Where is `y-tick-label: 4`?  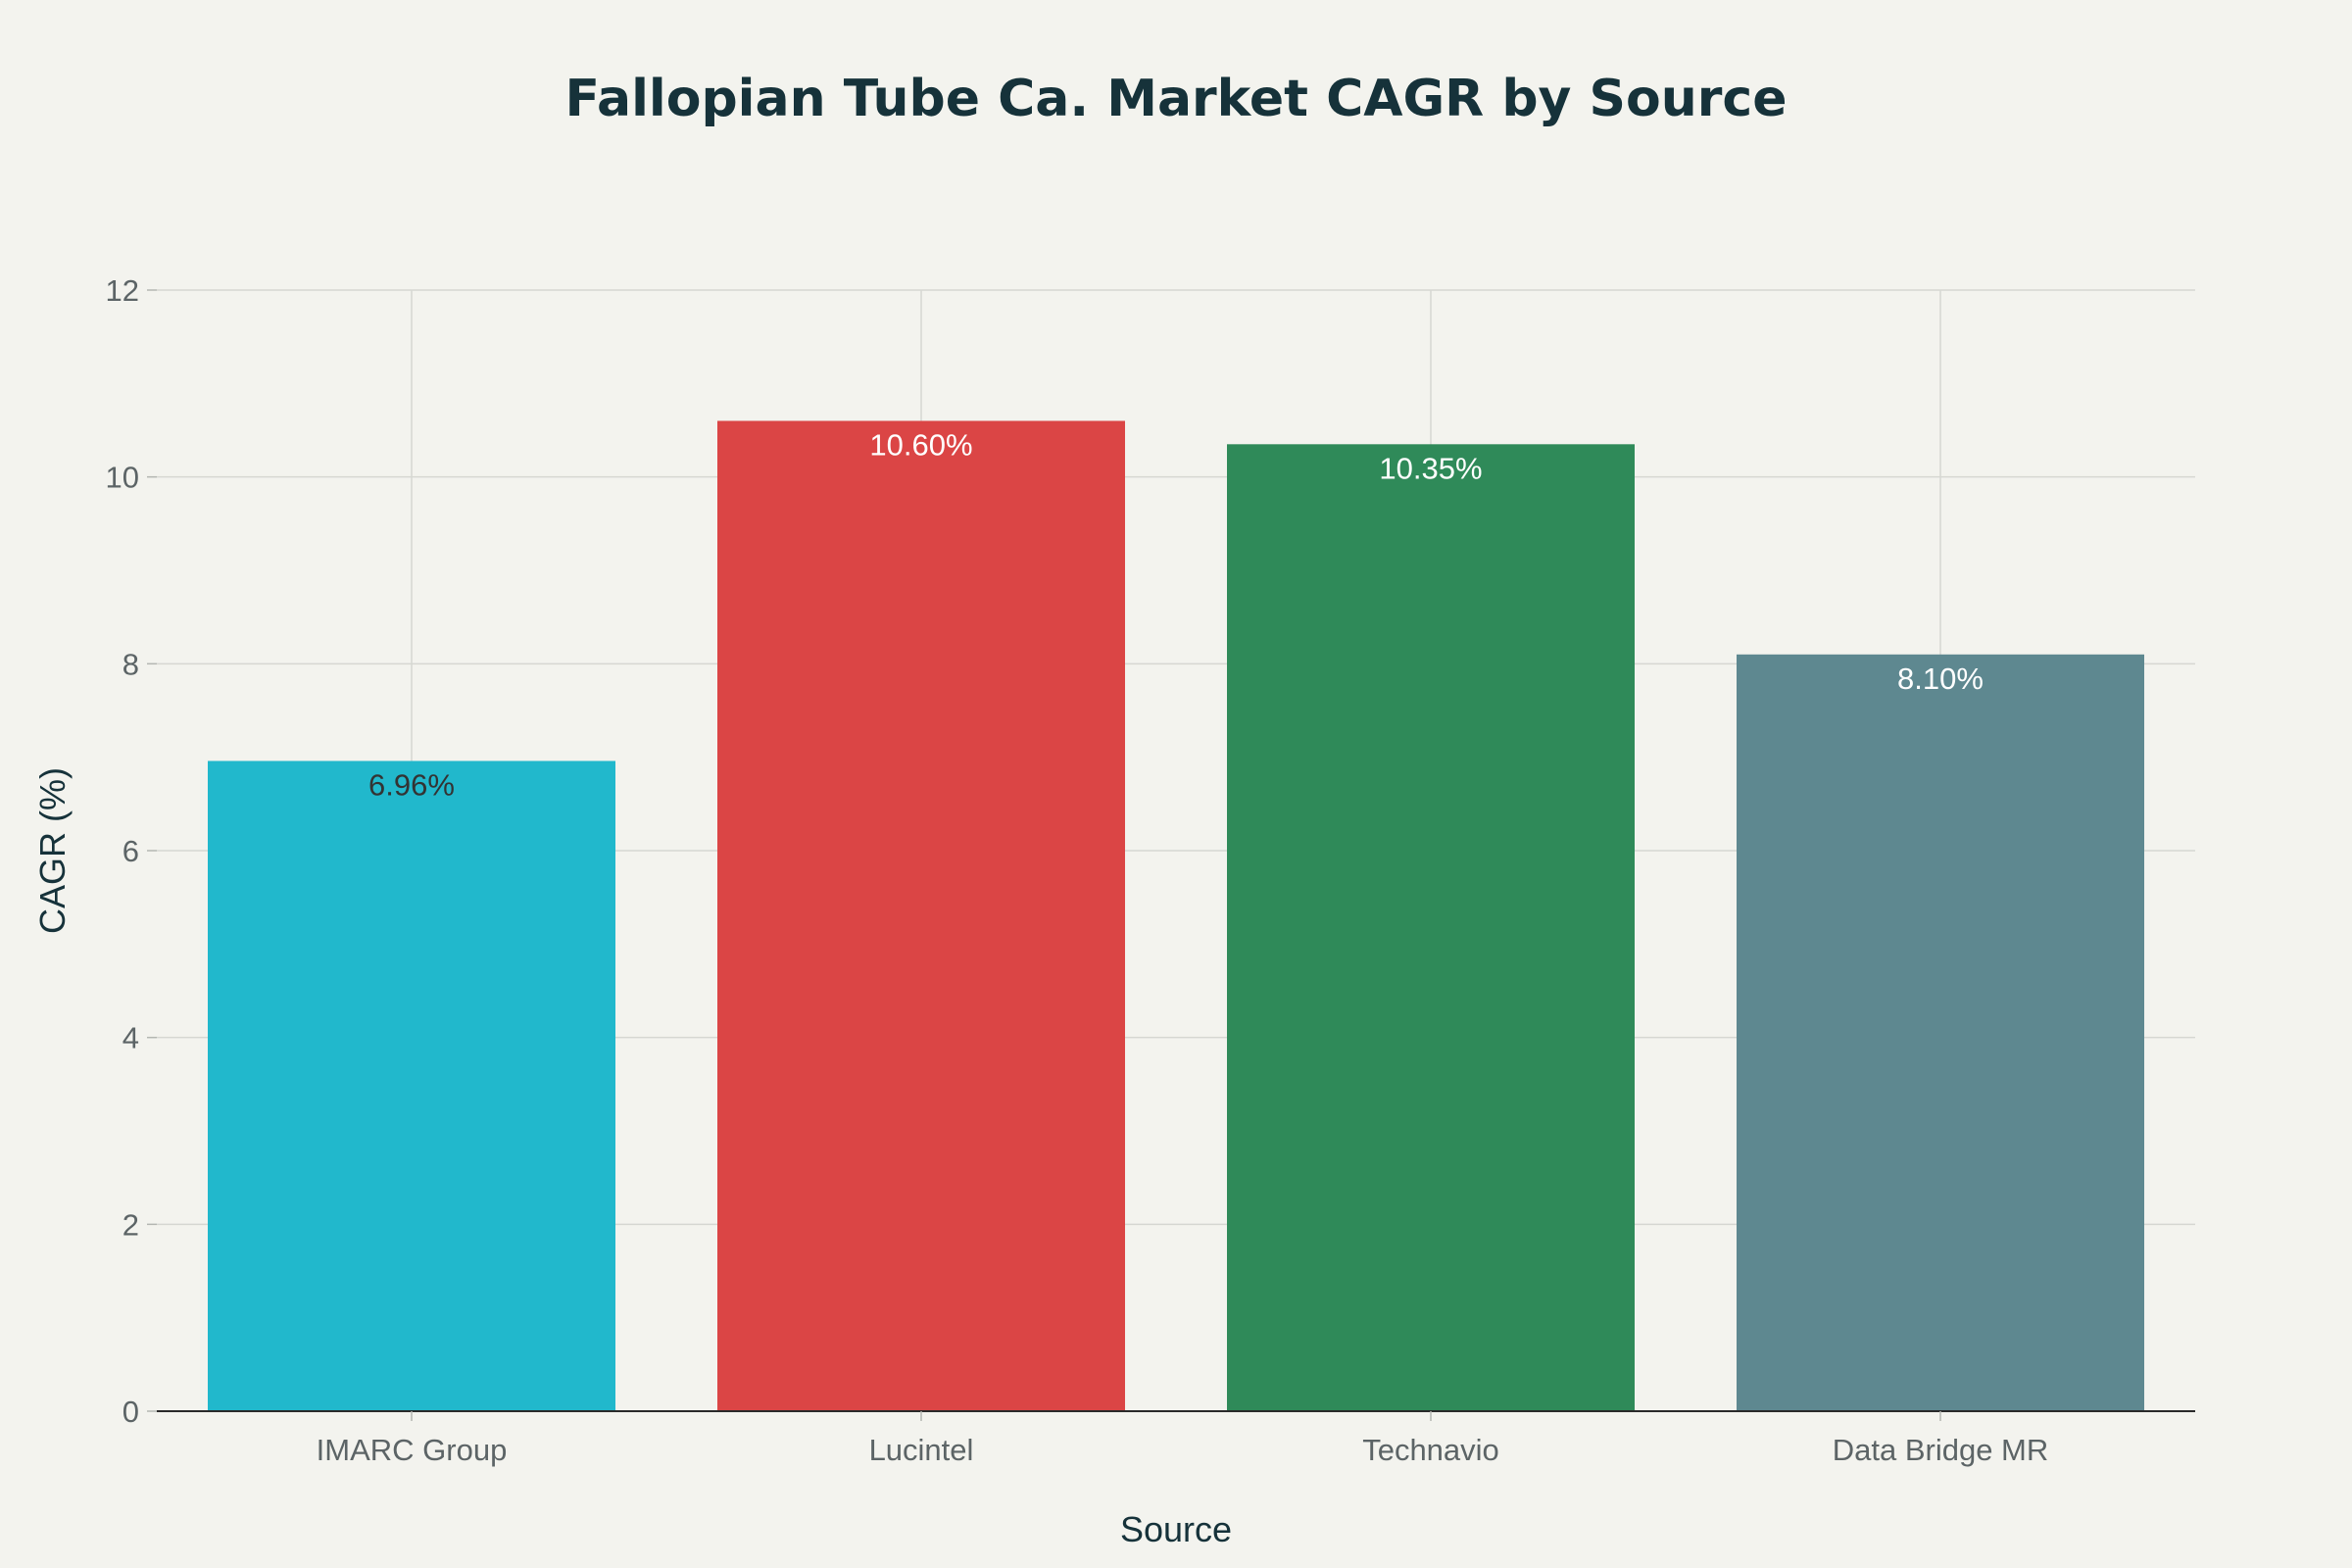
y-tick-label: 4 is located at coordinates (130, 1038).